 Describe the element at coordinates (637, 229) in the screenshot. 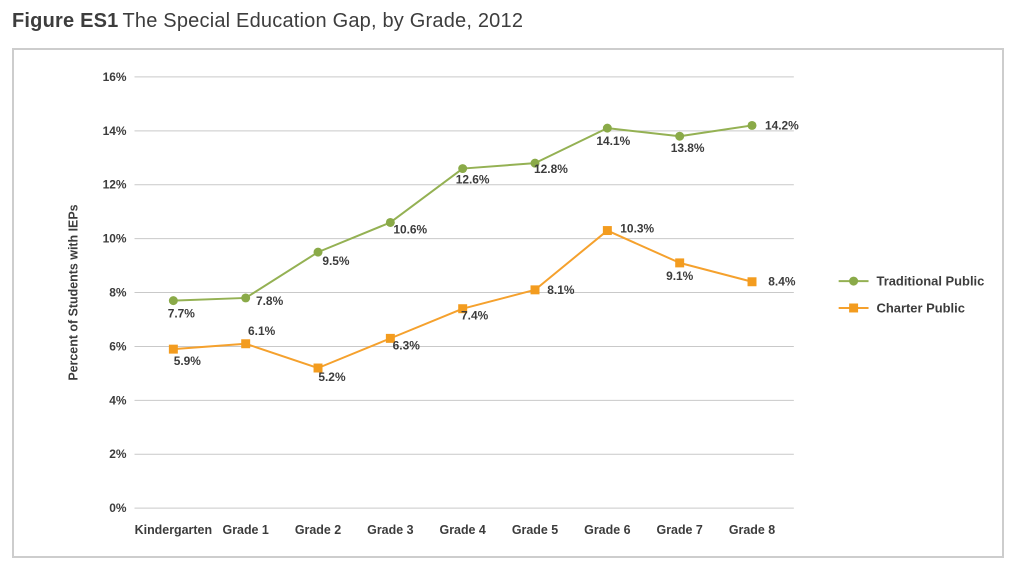

I see `data-point-label: 10.3%` at that location.